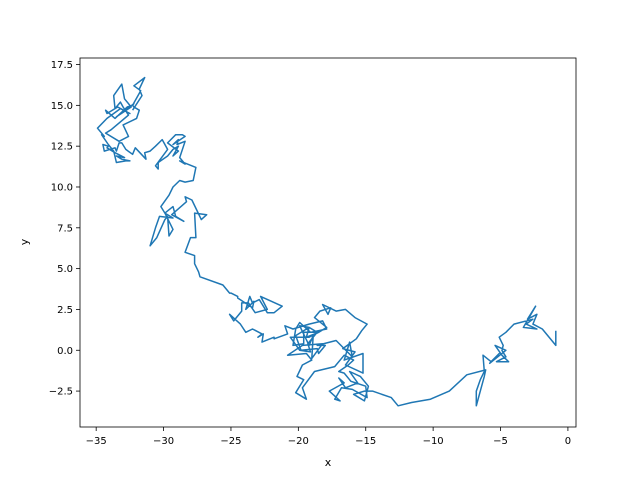  I want to click on x-tick-label: −20, so click(298, 441).